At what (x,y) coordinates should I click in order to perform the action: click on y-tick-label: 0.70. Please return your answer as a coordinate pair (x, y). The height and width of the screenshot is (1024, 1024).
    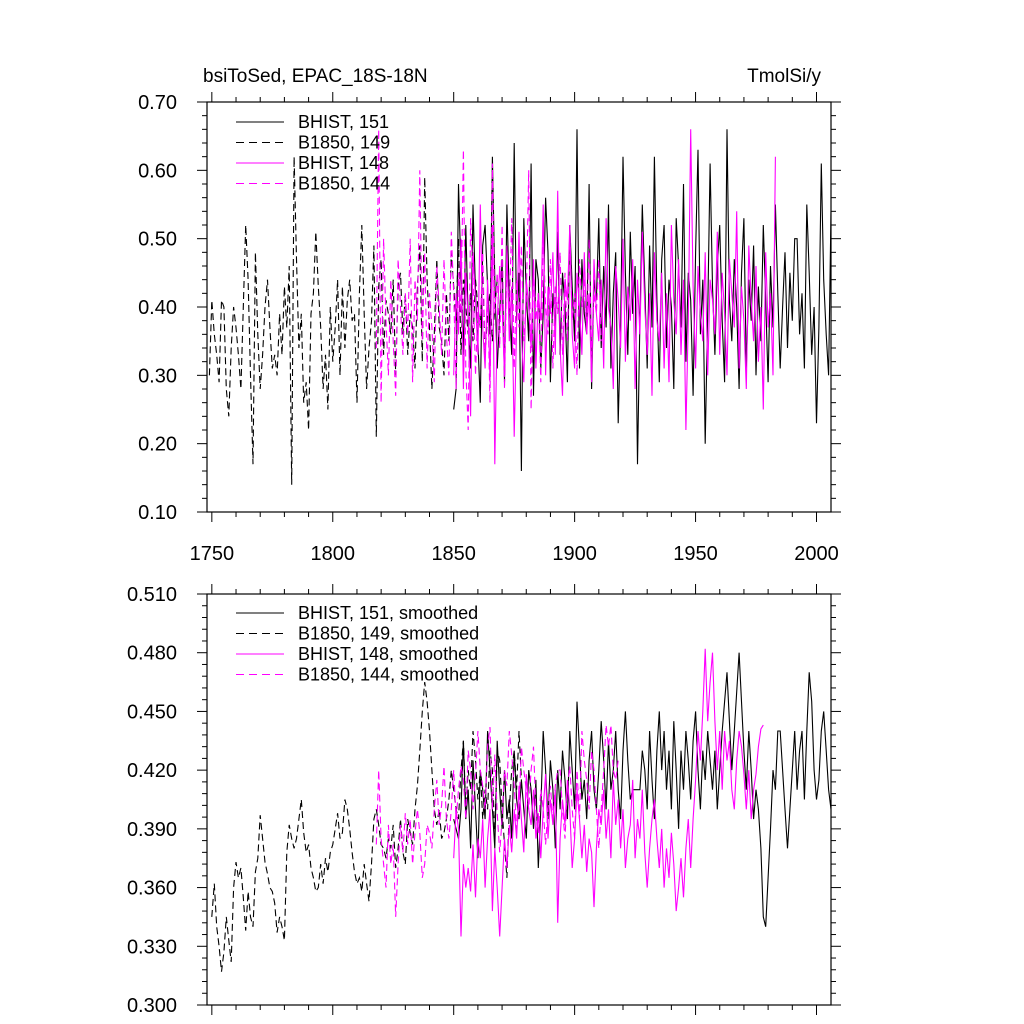
    Looking at the image, I should click on (157, 103).